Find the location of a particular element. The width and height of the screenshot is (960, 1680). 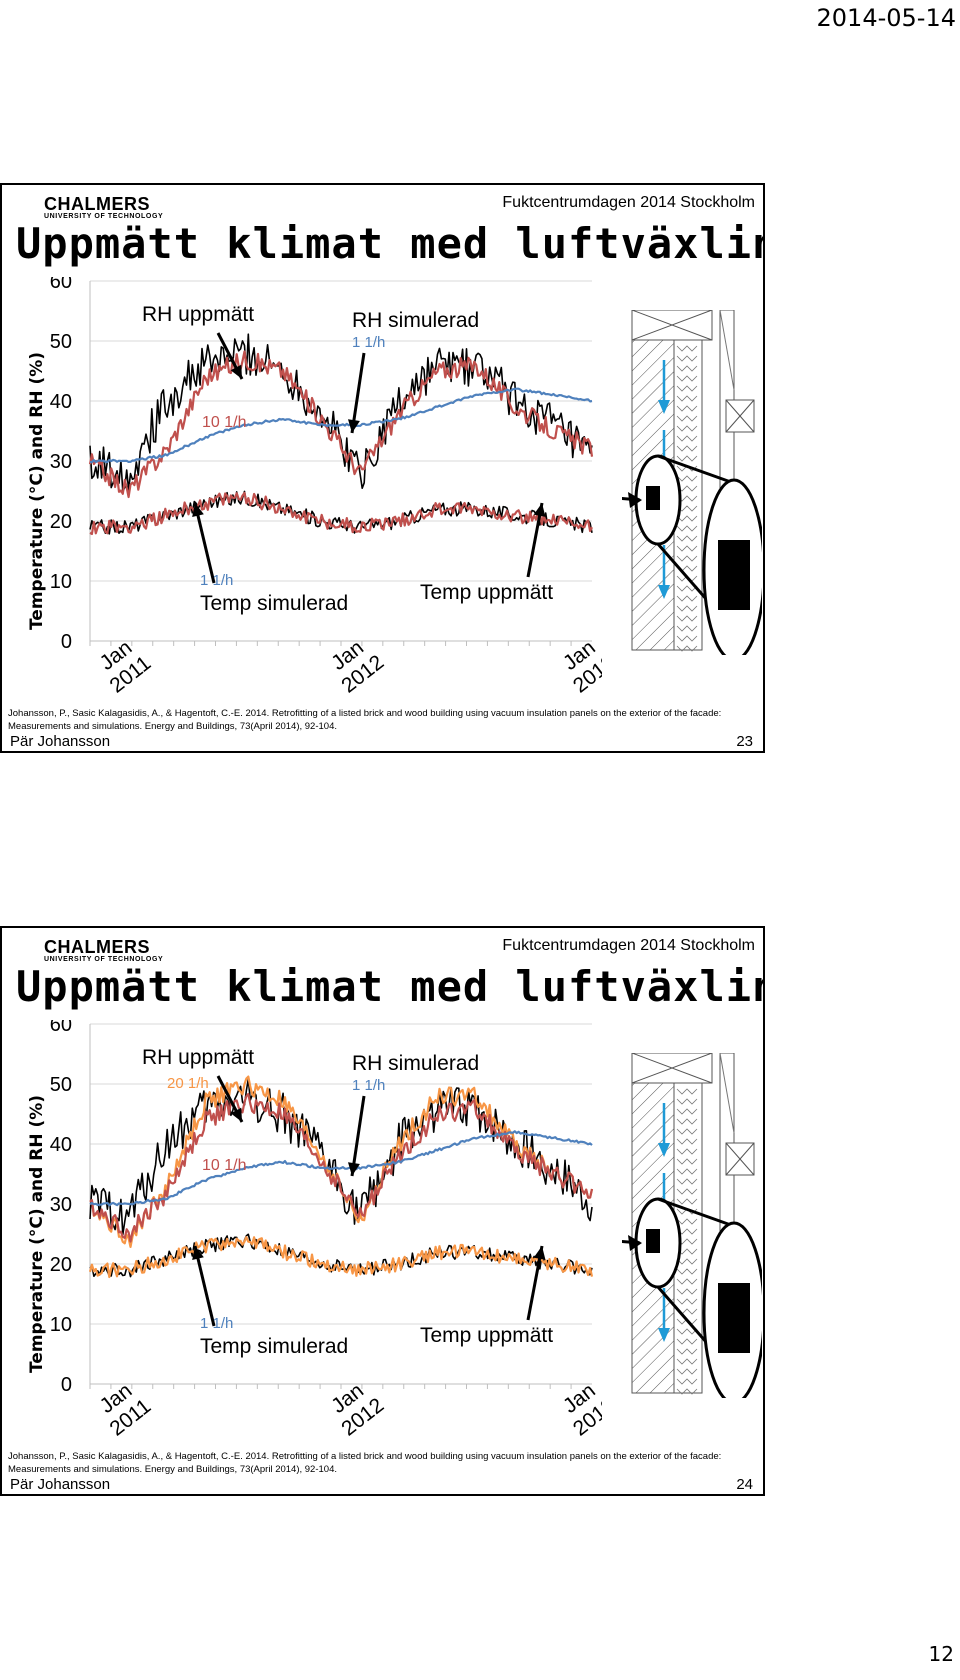

rh-measured-label: RH uppmätt is located at coordinates (198, 1057).